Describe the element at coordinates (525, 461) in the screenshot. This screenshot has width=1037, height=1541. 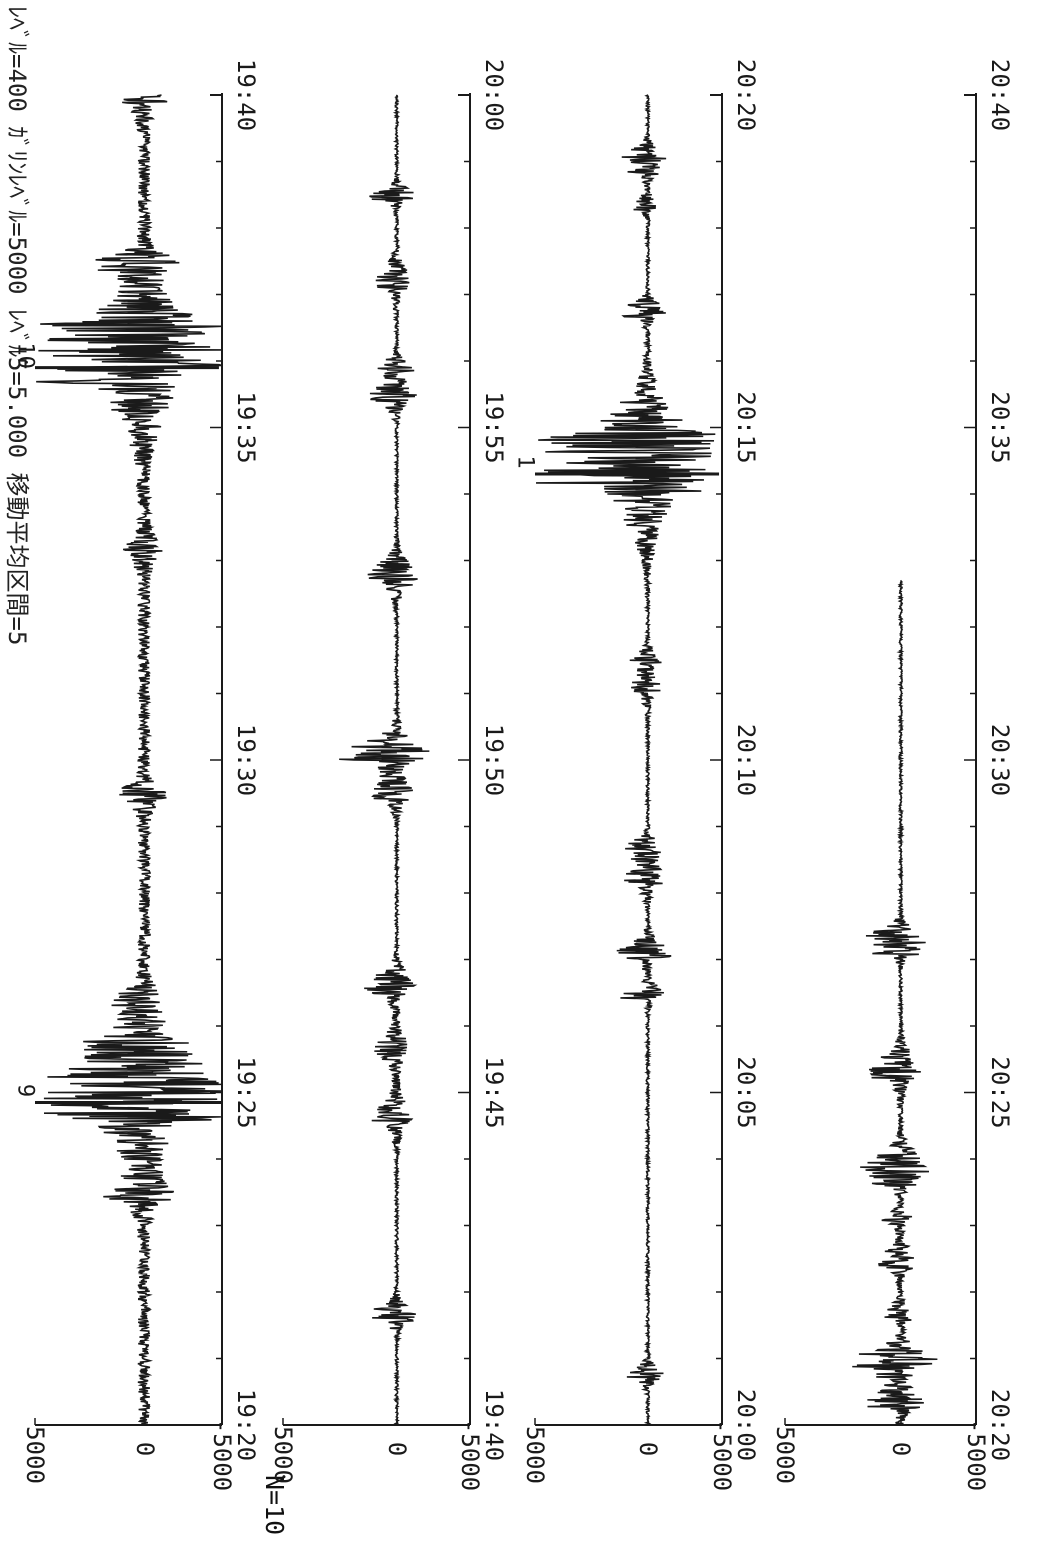
I see `event-label: 1` at that location.